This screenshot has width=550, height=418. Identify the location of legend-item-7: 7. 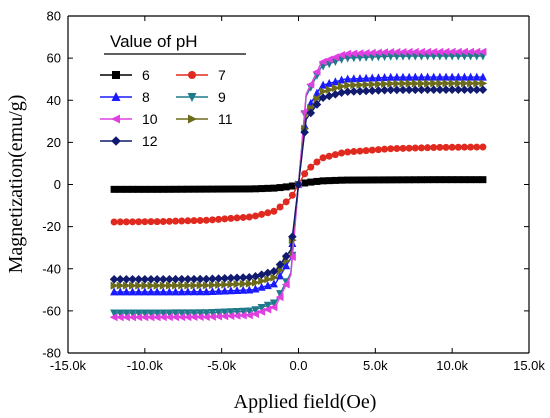
(201, 75).